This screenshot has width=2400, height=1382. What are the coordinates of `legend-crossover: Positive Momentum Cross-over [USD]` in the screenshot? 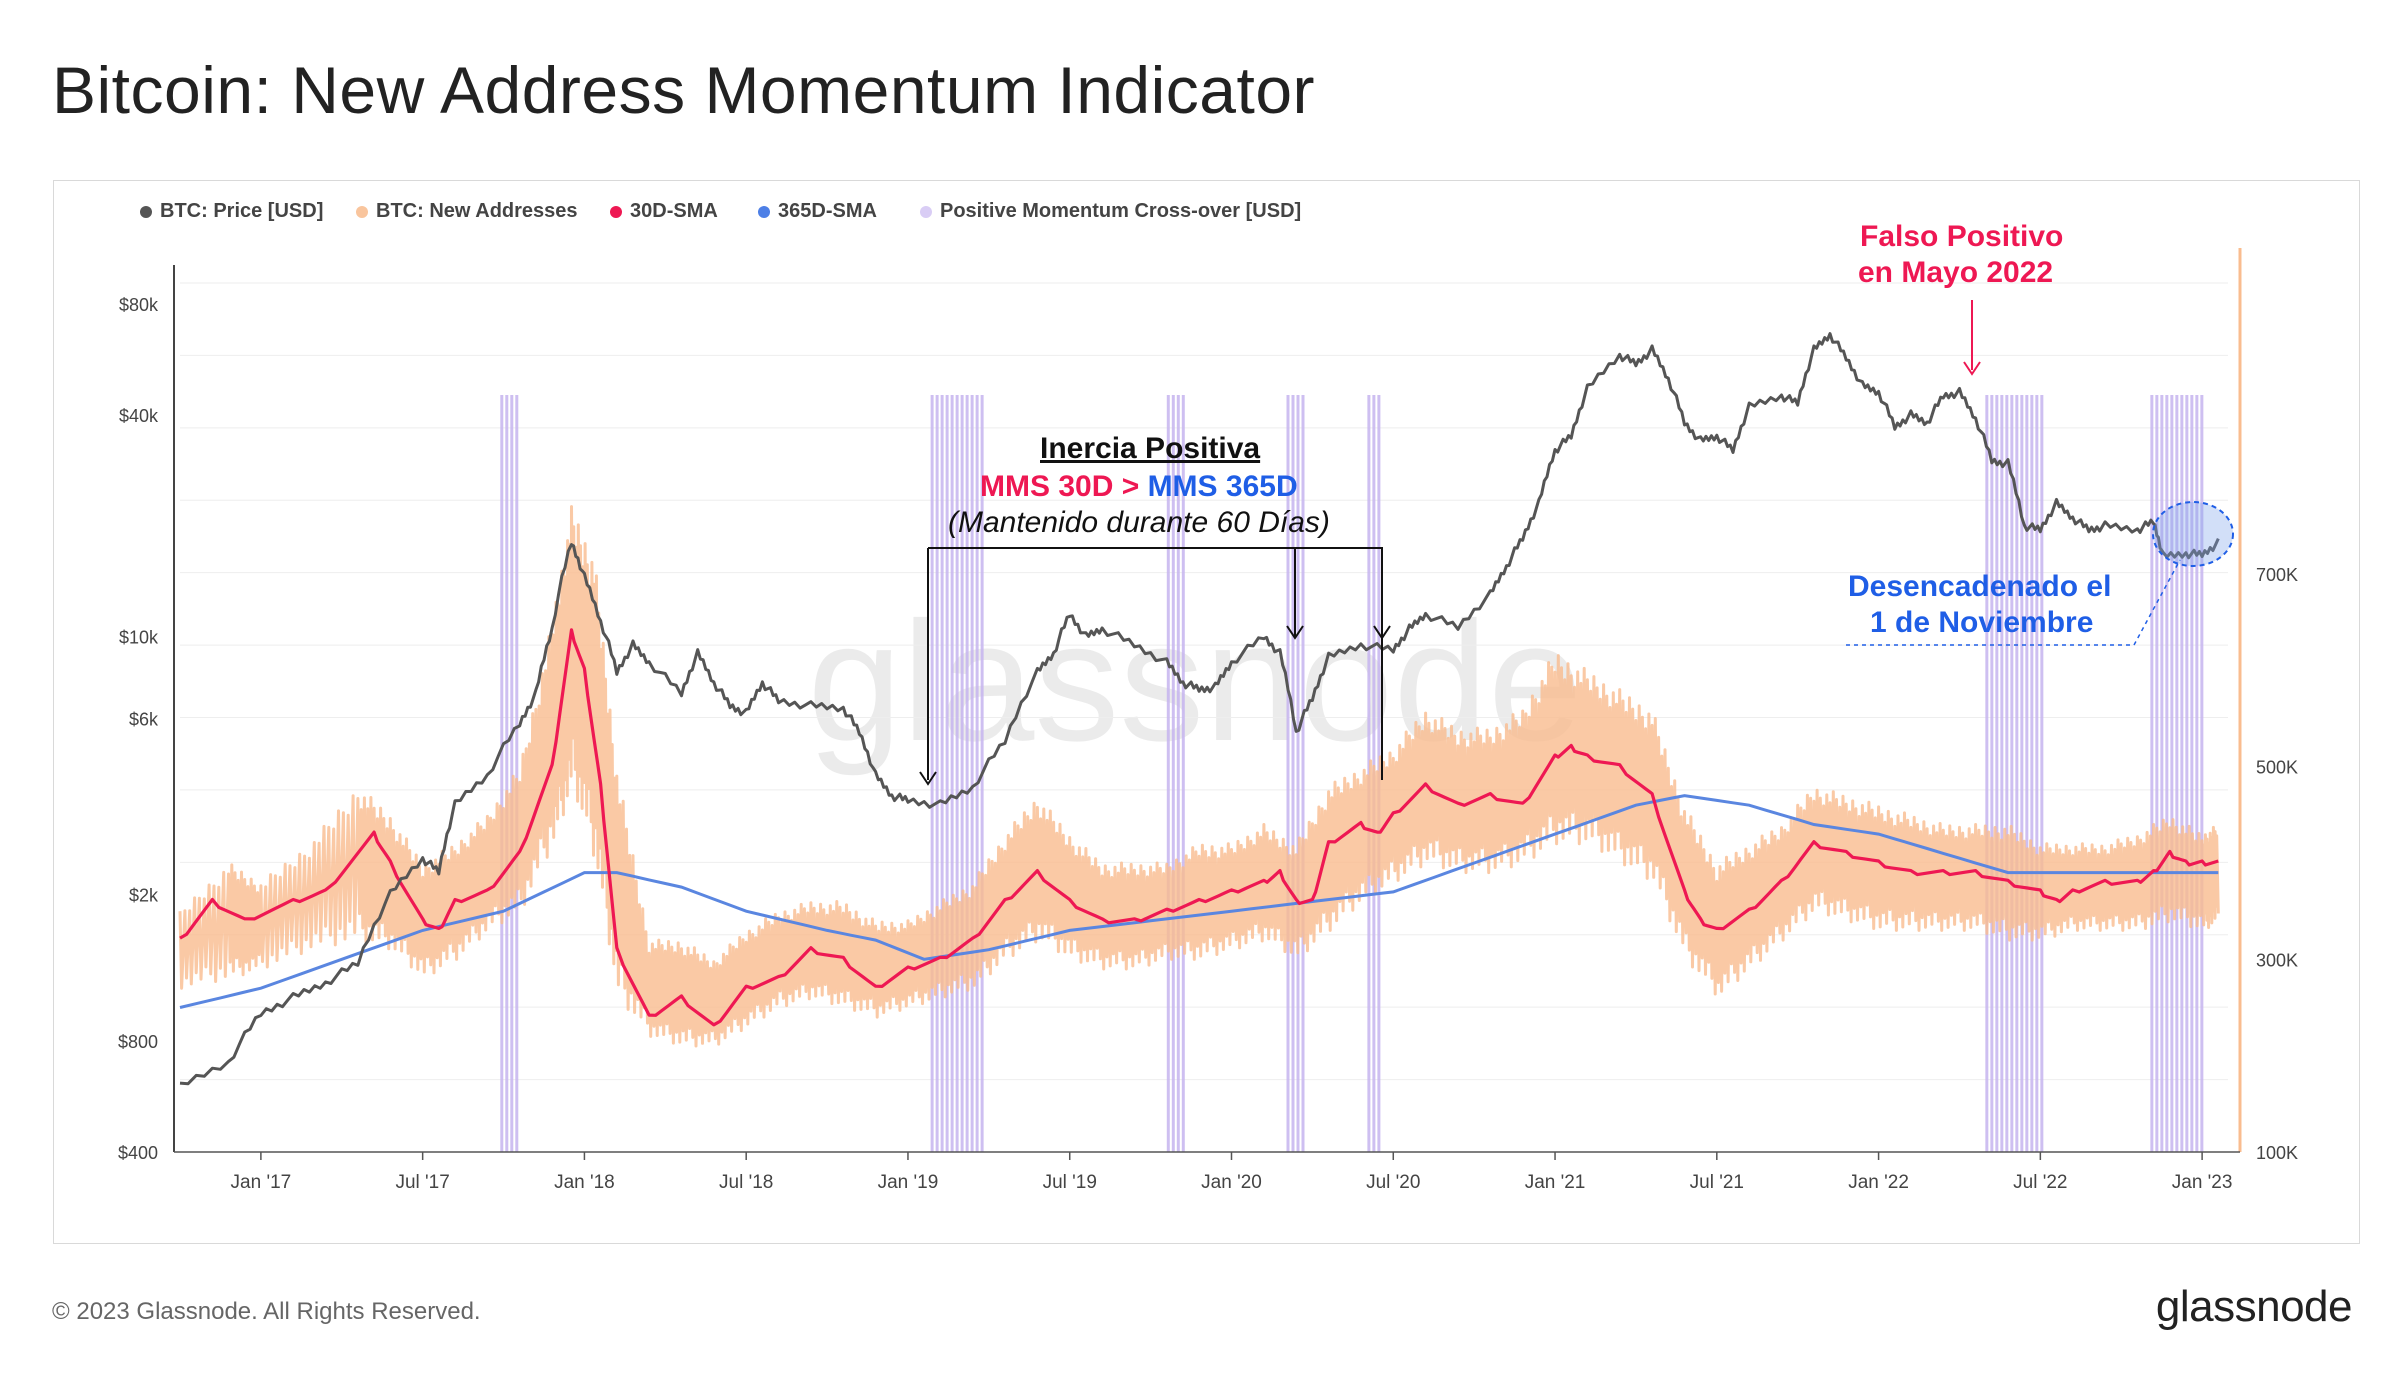 It's located at (1110, 211).